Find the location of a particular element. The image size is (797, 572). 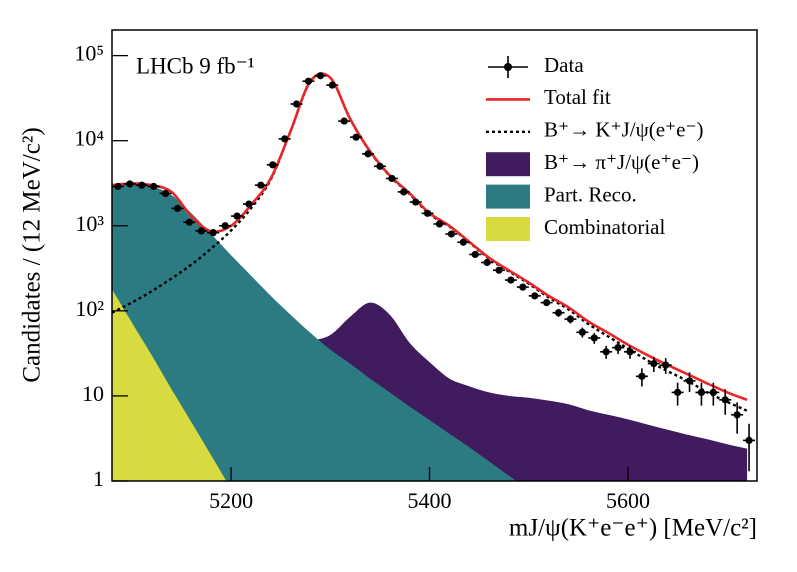

legend-label: Combinatorial is located at coordinates (604, 227).